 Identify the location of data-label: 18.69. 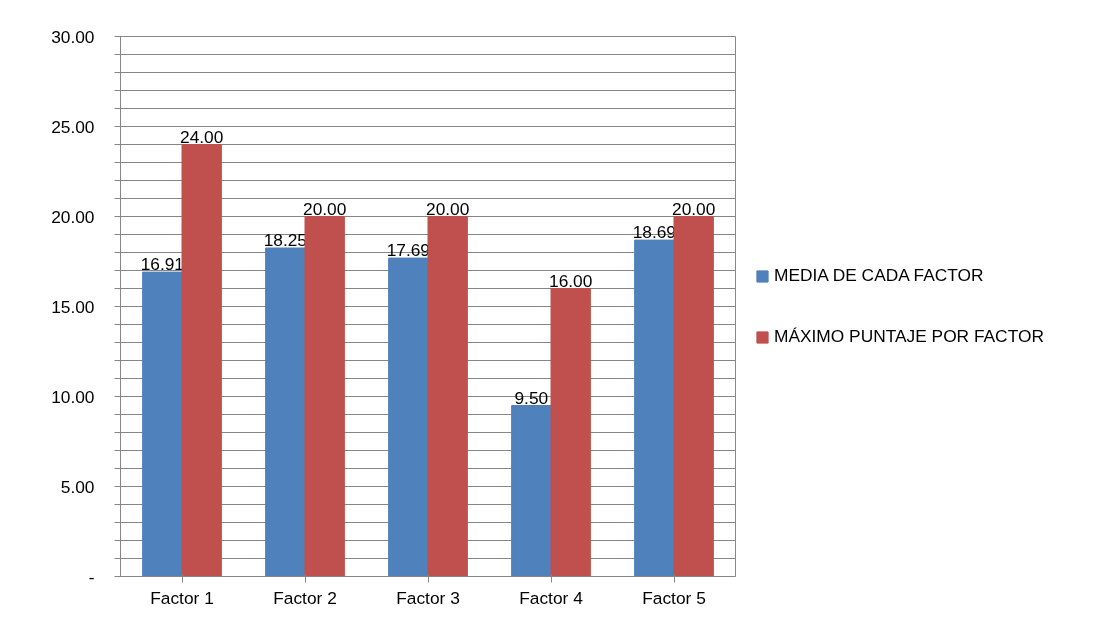
(654, 232).